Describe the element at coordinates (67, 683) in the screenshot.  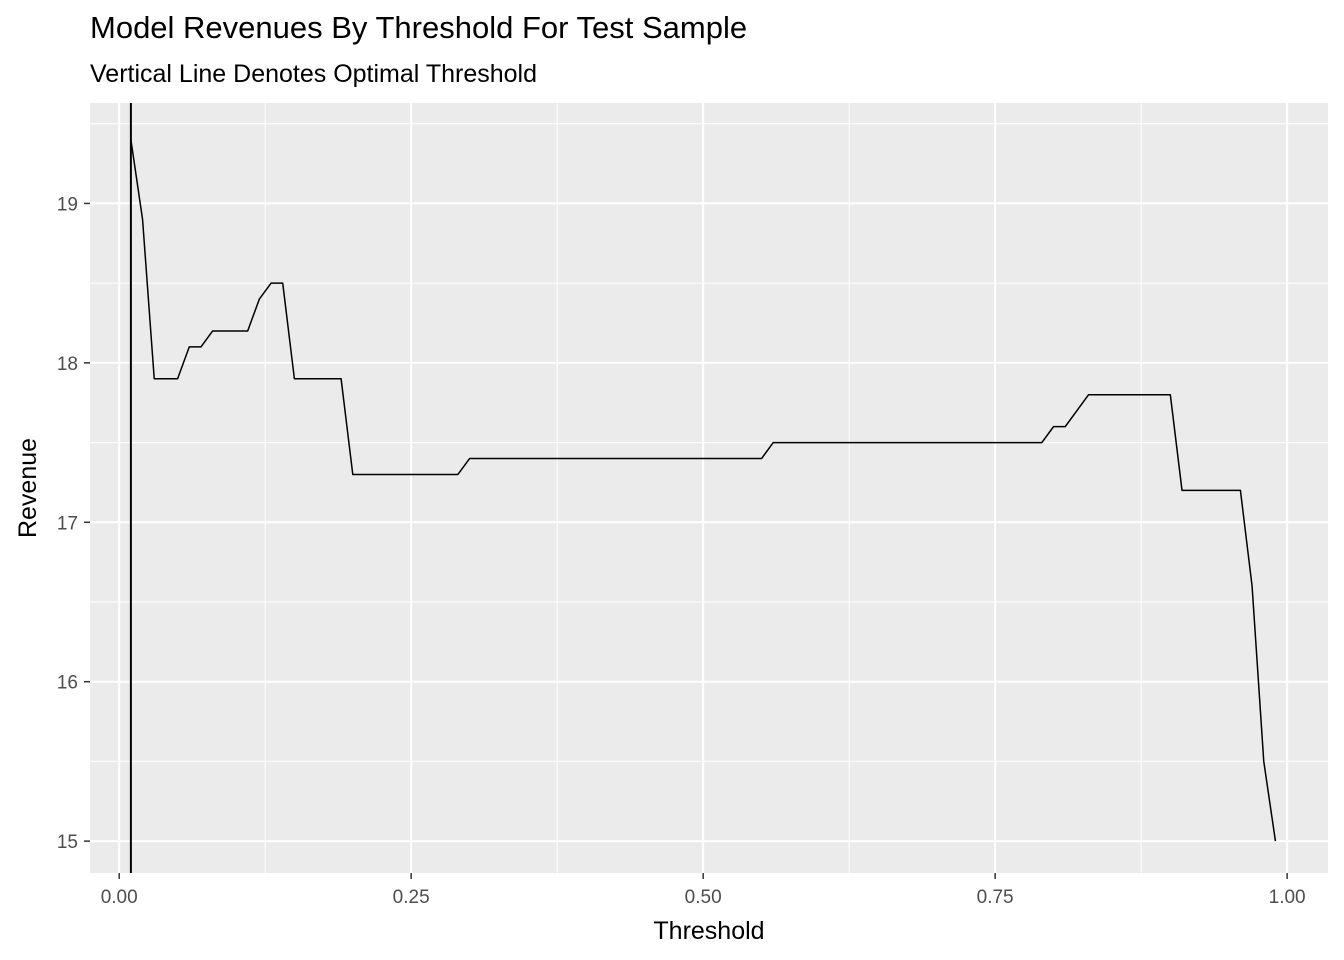
I see `y-tick-label: 16` at that location.